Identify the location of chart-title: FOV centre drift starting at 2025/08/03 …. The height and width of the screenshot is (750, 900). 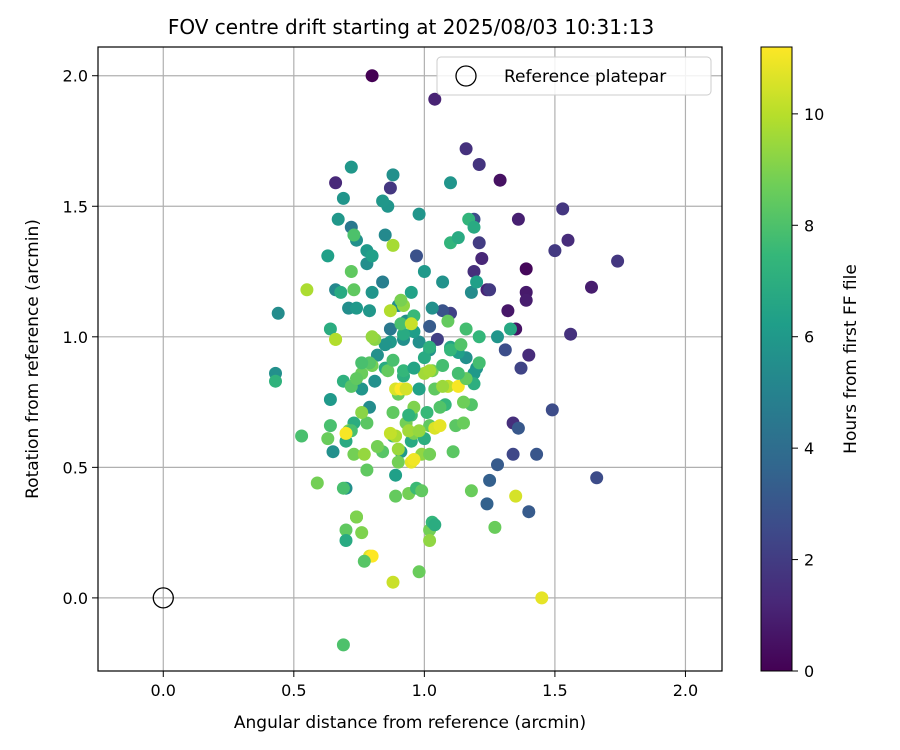
(411, 27).